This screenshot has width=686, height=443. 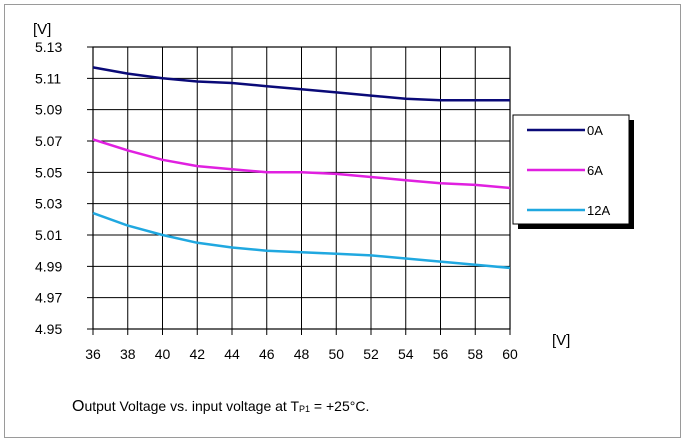 I want to click on y-tick-label: 4.99, so click(x=48, y=266).